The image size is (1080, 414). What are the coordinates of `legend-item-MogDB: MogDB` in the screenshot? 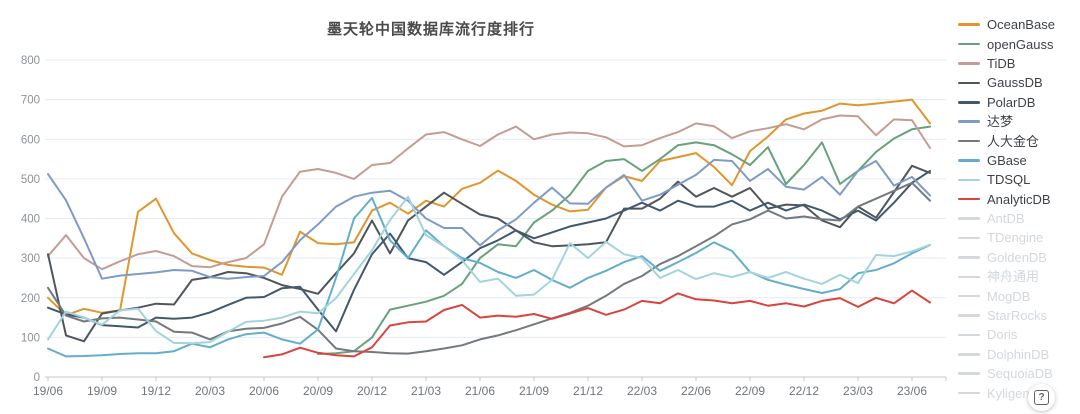 It's located at (1014, 295).